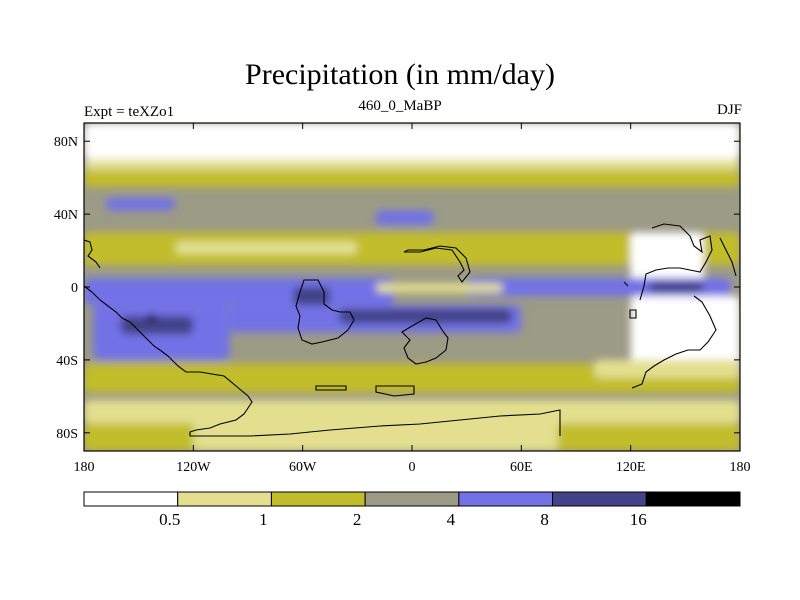 This screenshot has height=600, width=800. Describe the element at coordinates (676, 287) in the screenshot. I see `region-equator-core-east` at that location.